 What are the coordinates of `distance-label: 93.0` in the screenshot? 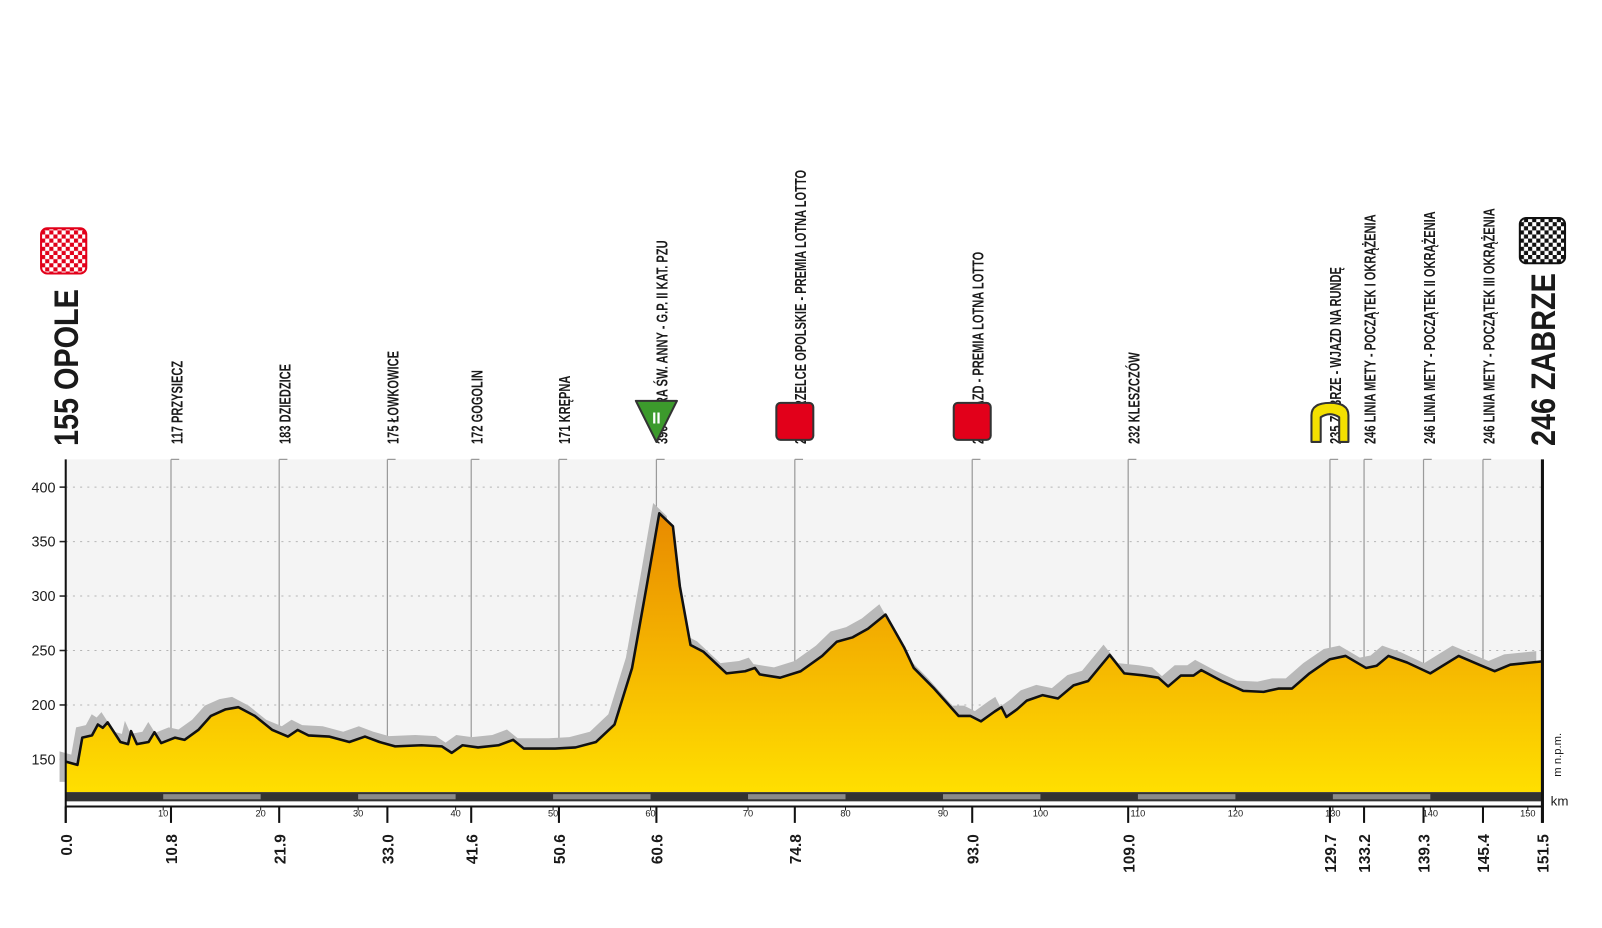 It's located at (973, 849).